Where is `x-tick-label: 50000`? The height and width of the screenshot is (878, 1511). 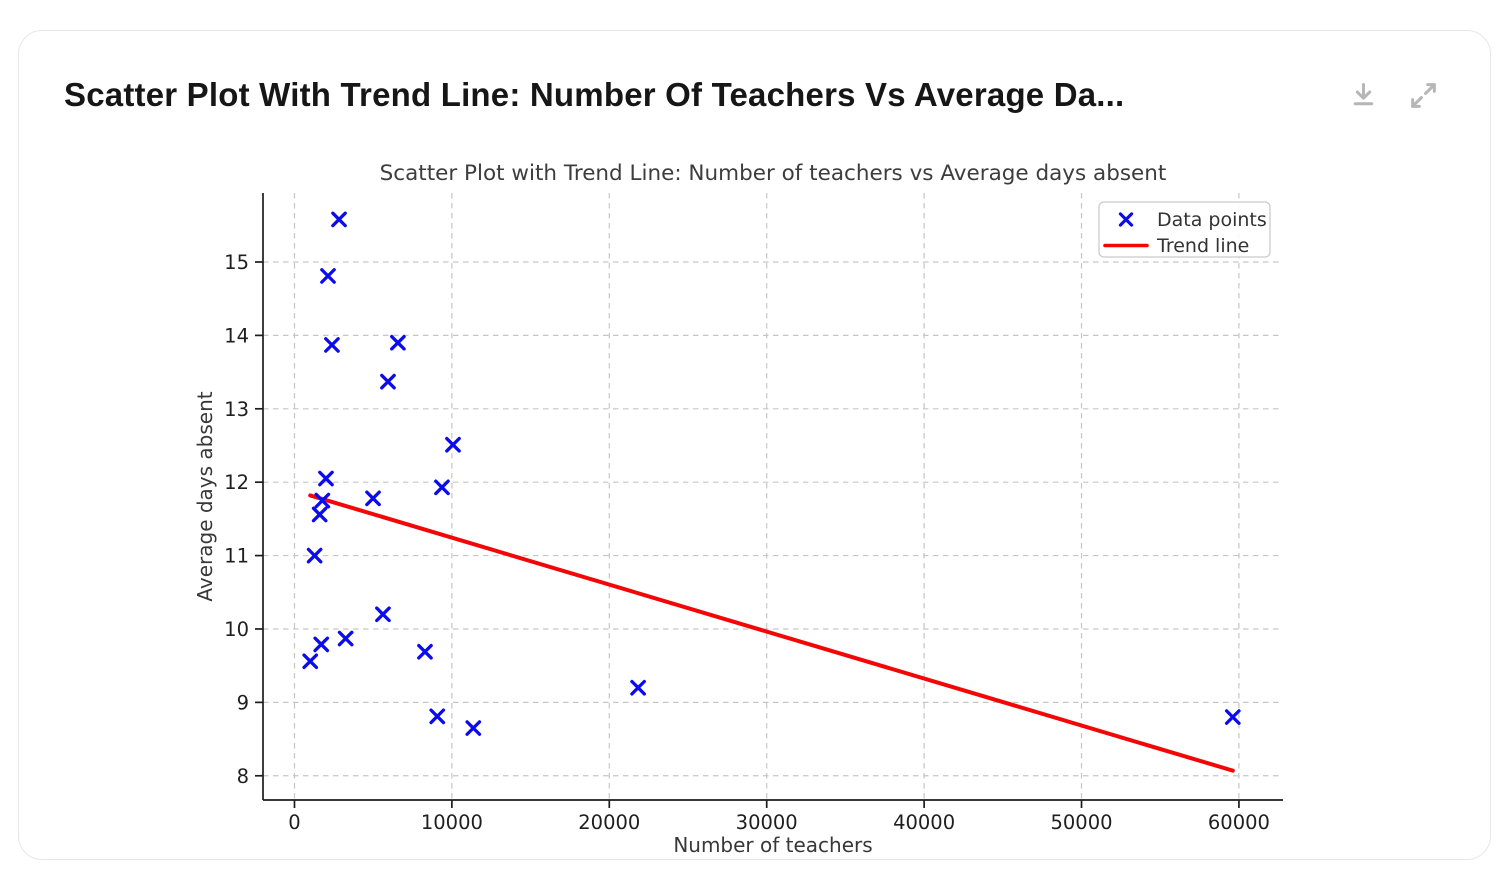
x-tick-label: 50000 is located at coordinates (1081, 822).